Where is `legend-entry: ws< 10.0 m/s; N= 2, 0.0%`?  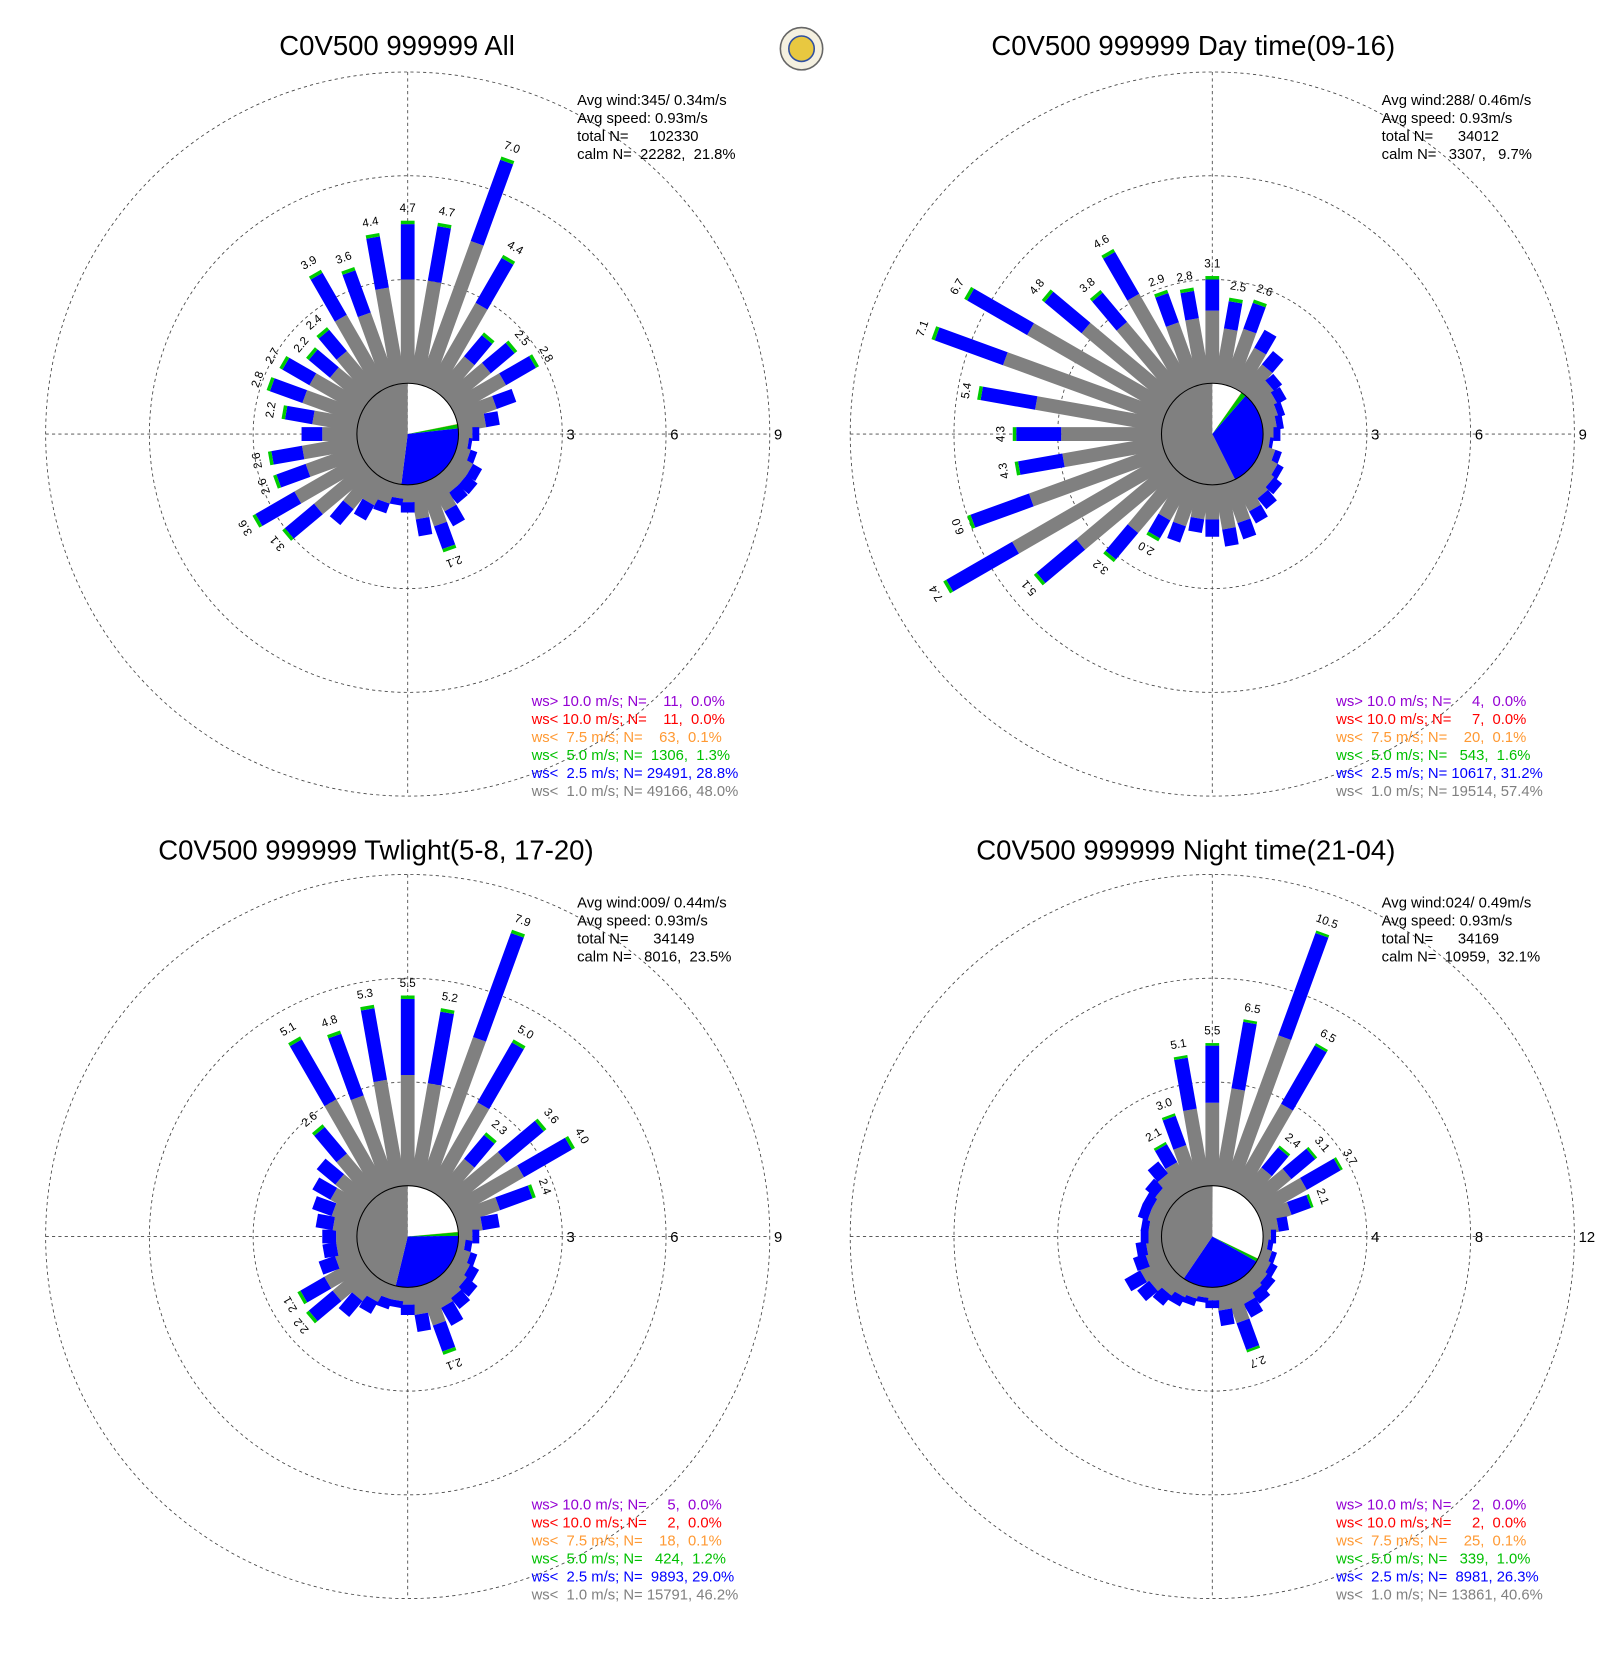
legend-entry: ws< 10.0 m/s; N= 2, 0.0% is located at coordinates (1430, 1524).